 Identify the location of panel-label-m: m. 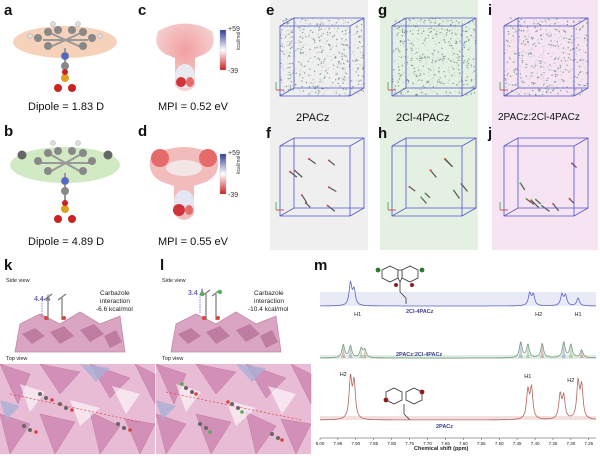
(321, 265).